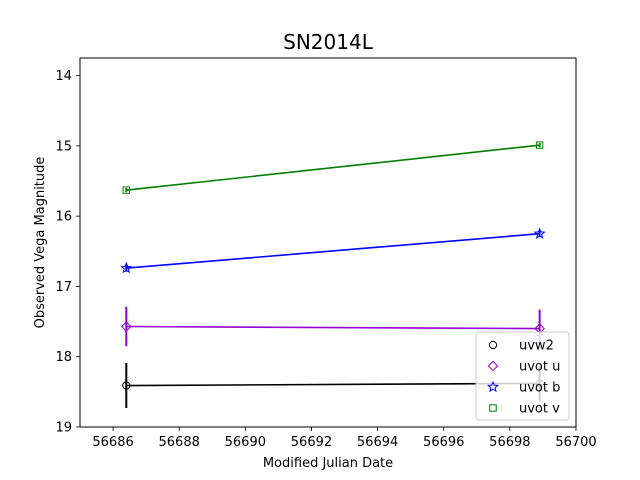 The image size is (640, 480). What do you see at coordinates (63, 287) in the screenshot?
I see `y-tick-label: 17` at bounding box center [63, 287].